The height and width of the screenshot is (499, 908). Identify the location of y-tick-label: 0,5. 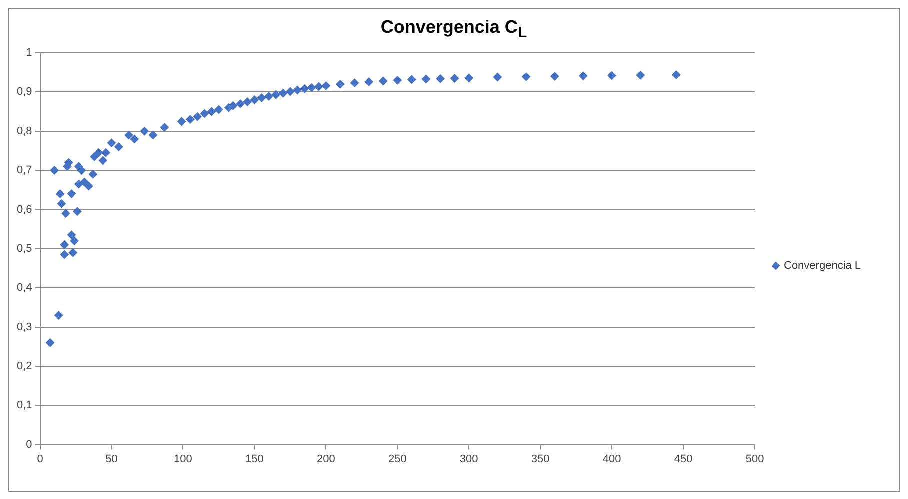
(24, 248).